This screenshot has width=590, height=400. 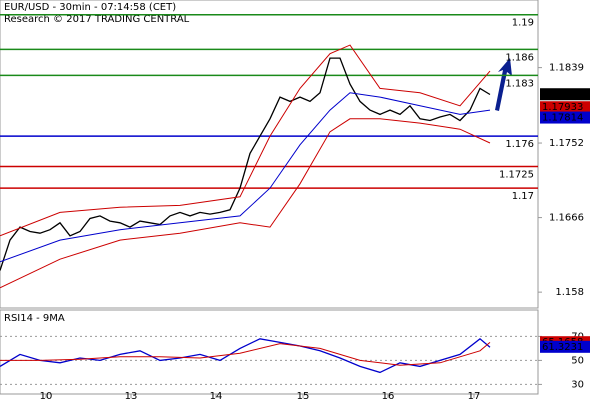 What do you see at coordinates (474, 395) in the screenshot?
I see `x-tick-label: 17` at bounding box center [474, 395].